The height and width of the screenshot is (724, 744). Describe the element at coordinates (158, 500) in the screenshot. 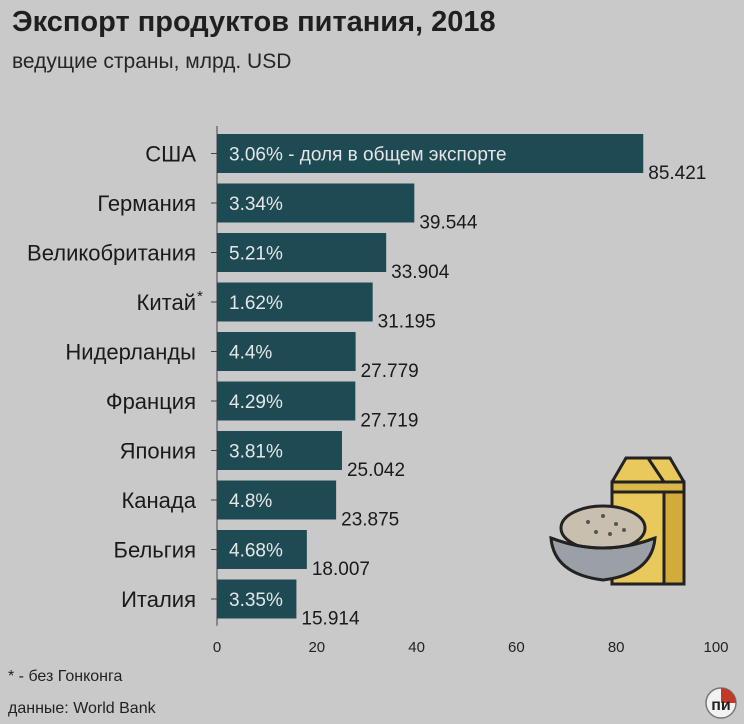

I see `category-label: Канада` at that location.